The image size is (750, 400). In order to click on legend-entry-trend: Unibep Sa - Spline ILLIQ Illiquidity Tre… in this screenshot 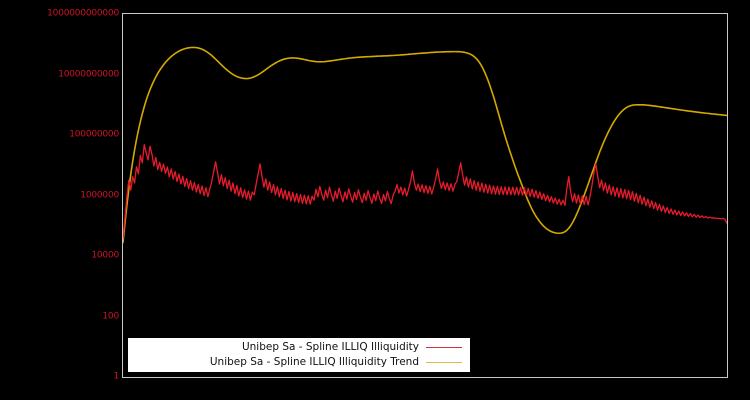, I will do `click(297, 362)`.